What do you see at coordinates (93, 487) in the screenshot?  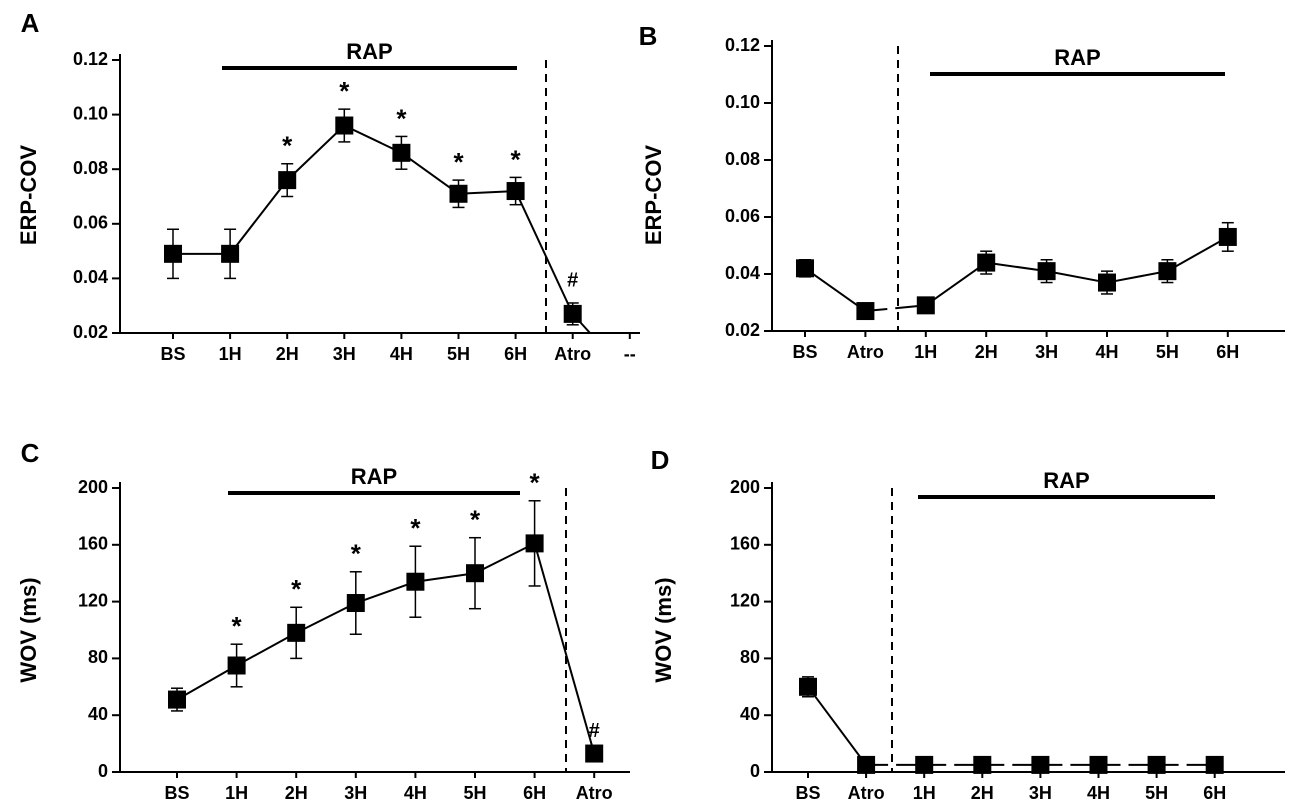 I see `y-tick-label: 200` at bounding box center [93, 487].